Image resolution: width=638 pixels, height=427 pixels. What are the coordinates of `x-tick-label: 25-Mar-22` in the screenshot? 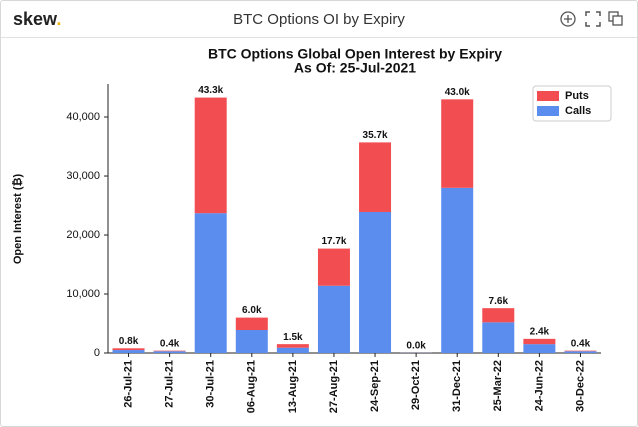 It's located at (498, 385).